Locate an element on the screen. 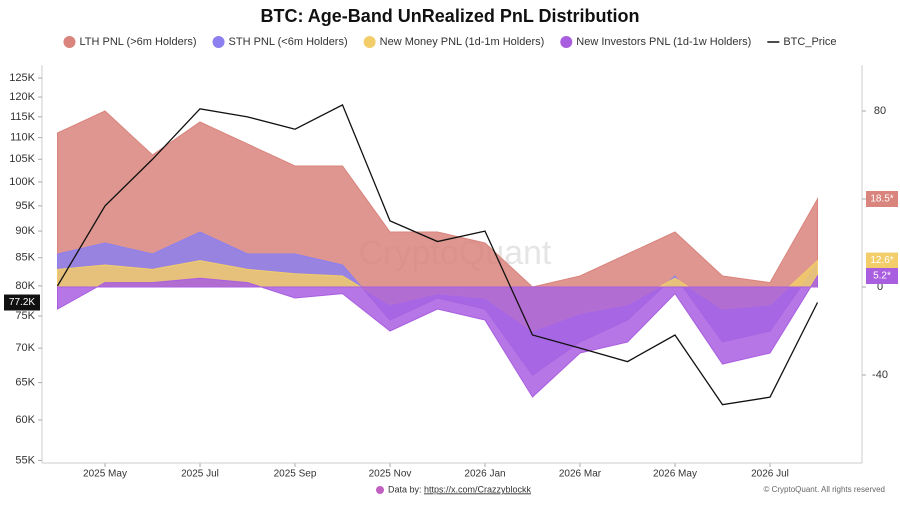 The image size is (900, 509). credit: Data by: is located at coordinates (405, 489).